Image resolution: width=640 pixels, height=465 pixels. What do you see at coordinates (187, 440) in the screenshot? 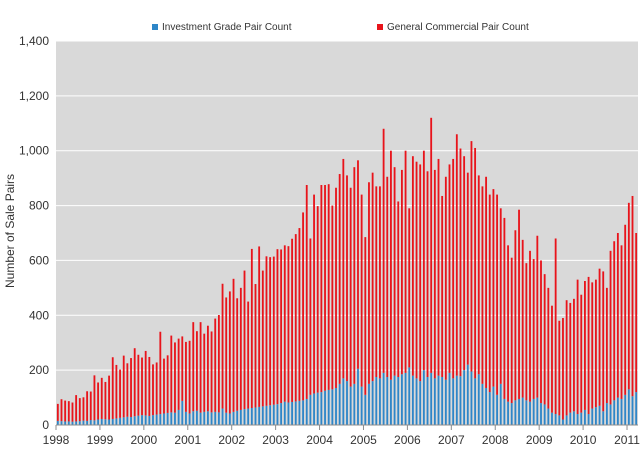
I see `x-tick-label: 2001` at bounding box center [187, 440].